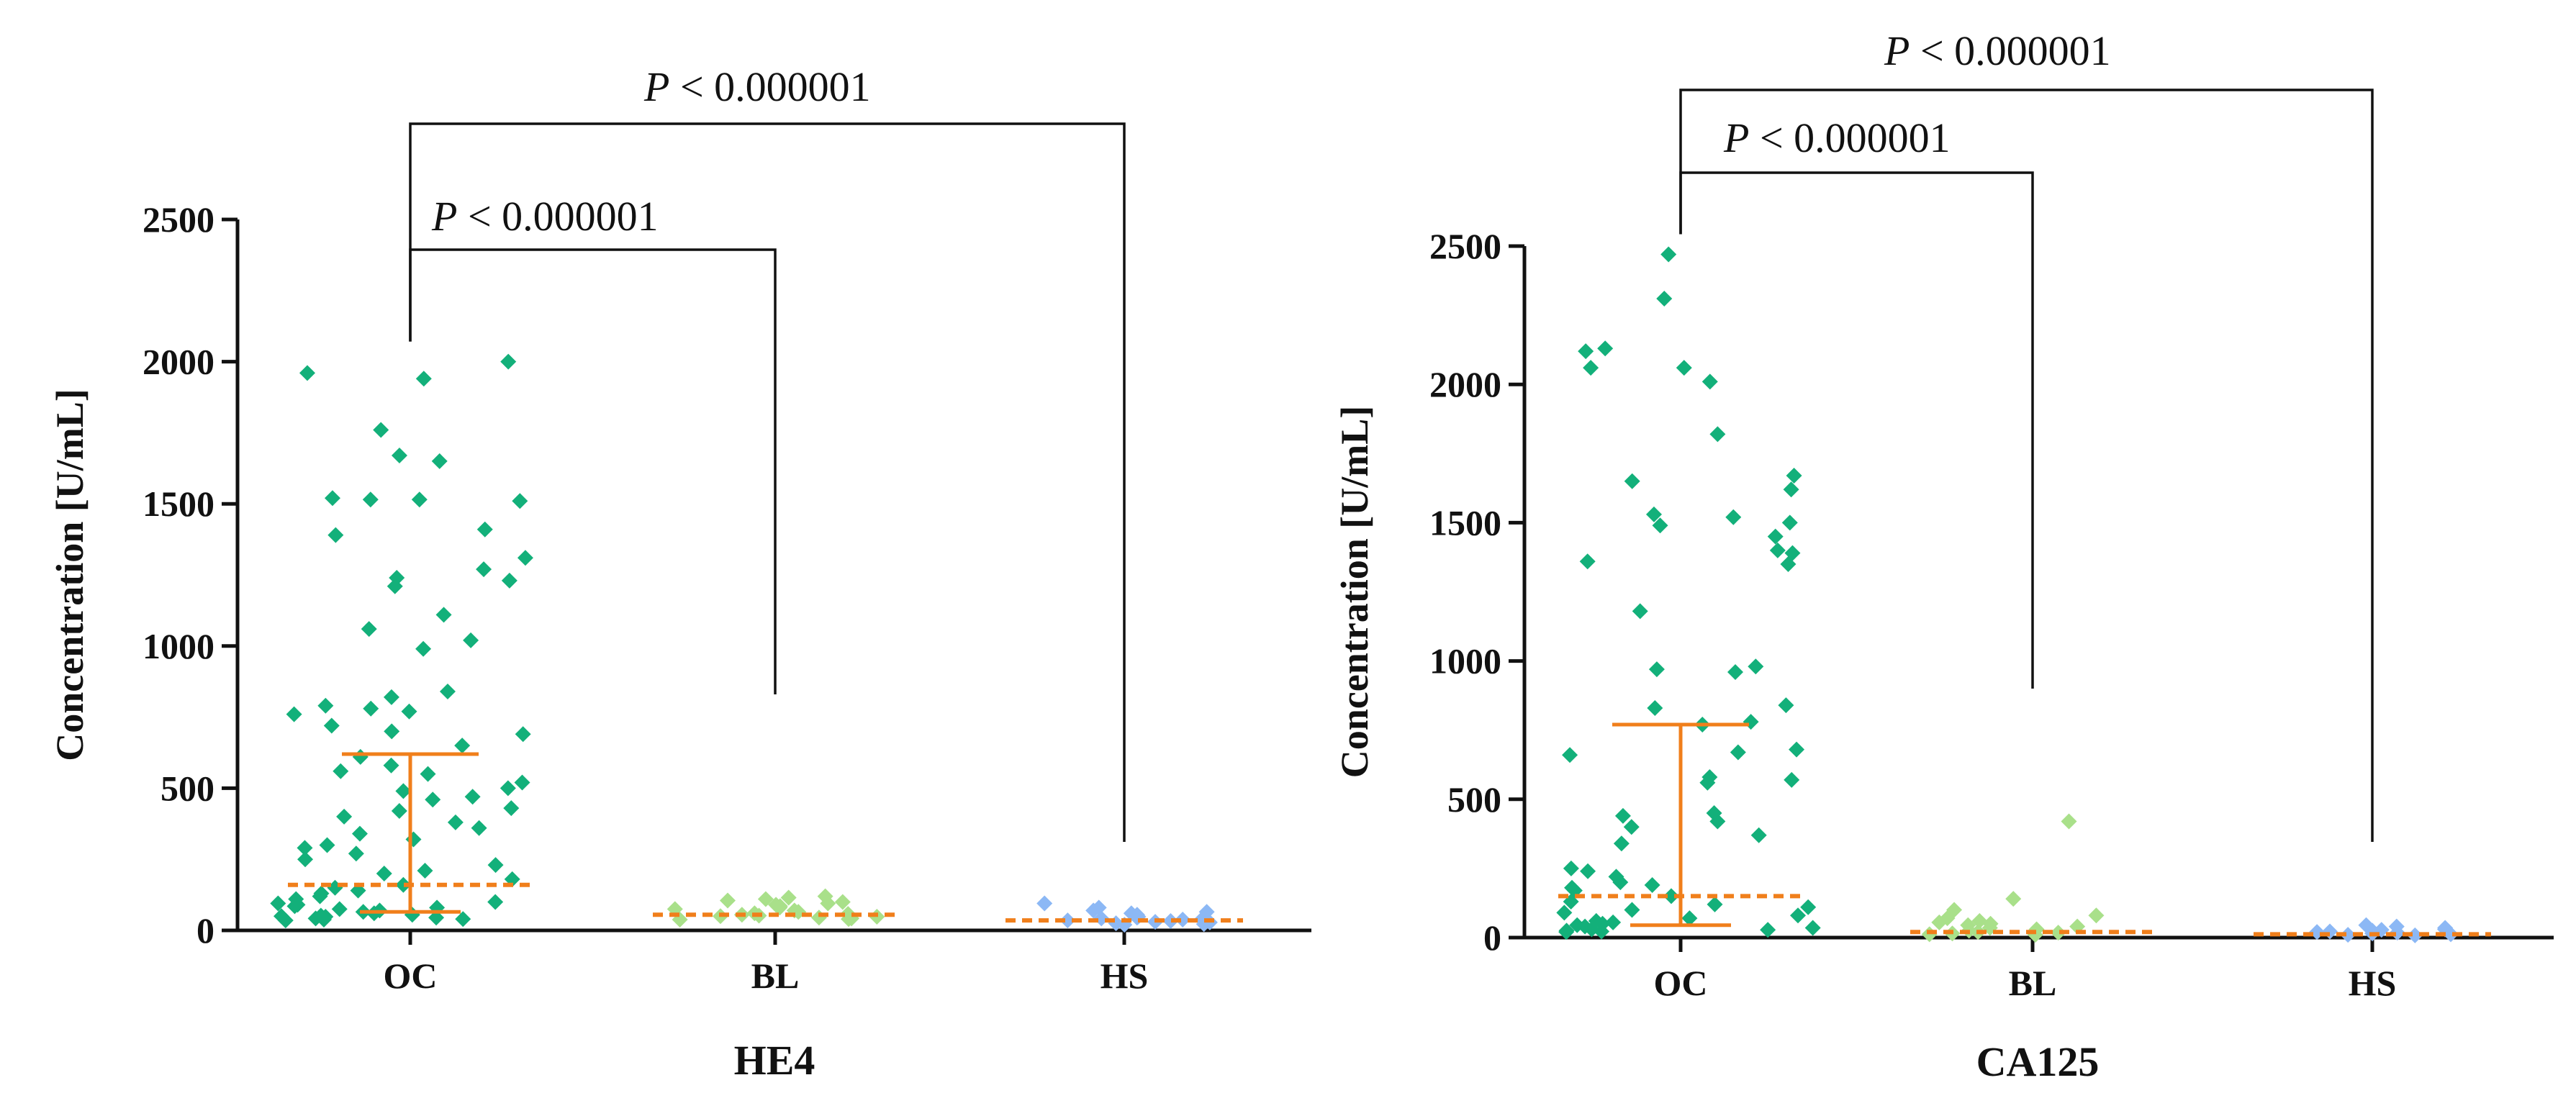  I want to click on series-hs, so click(2384, 930).